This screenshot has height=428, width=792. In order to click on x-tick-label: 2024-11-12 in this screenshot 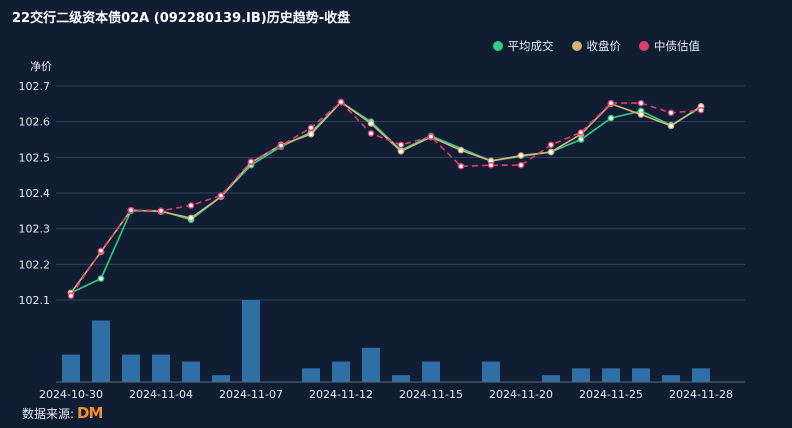, I will do `click(341, 394)`.